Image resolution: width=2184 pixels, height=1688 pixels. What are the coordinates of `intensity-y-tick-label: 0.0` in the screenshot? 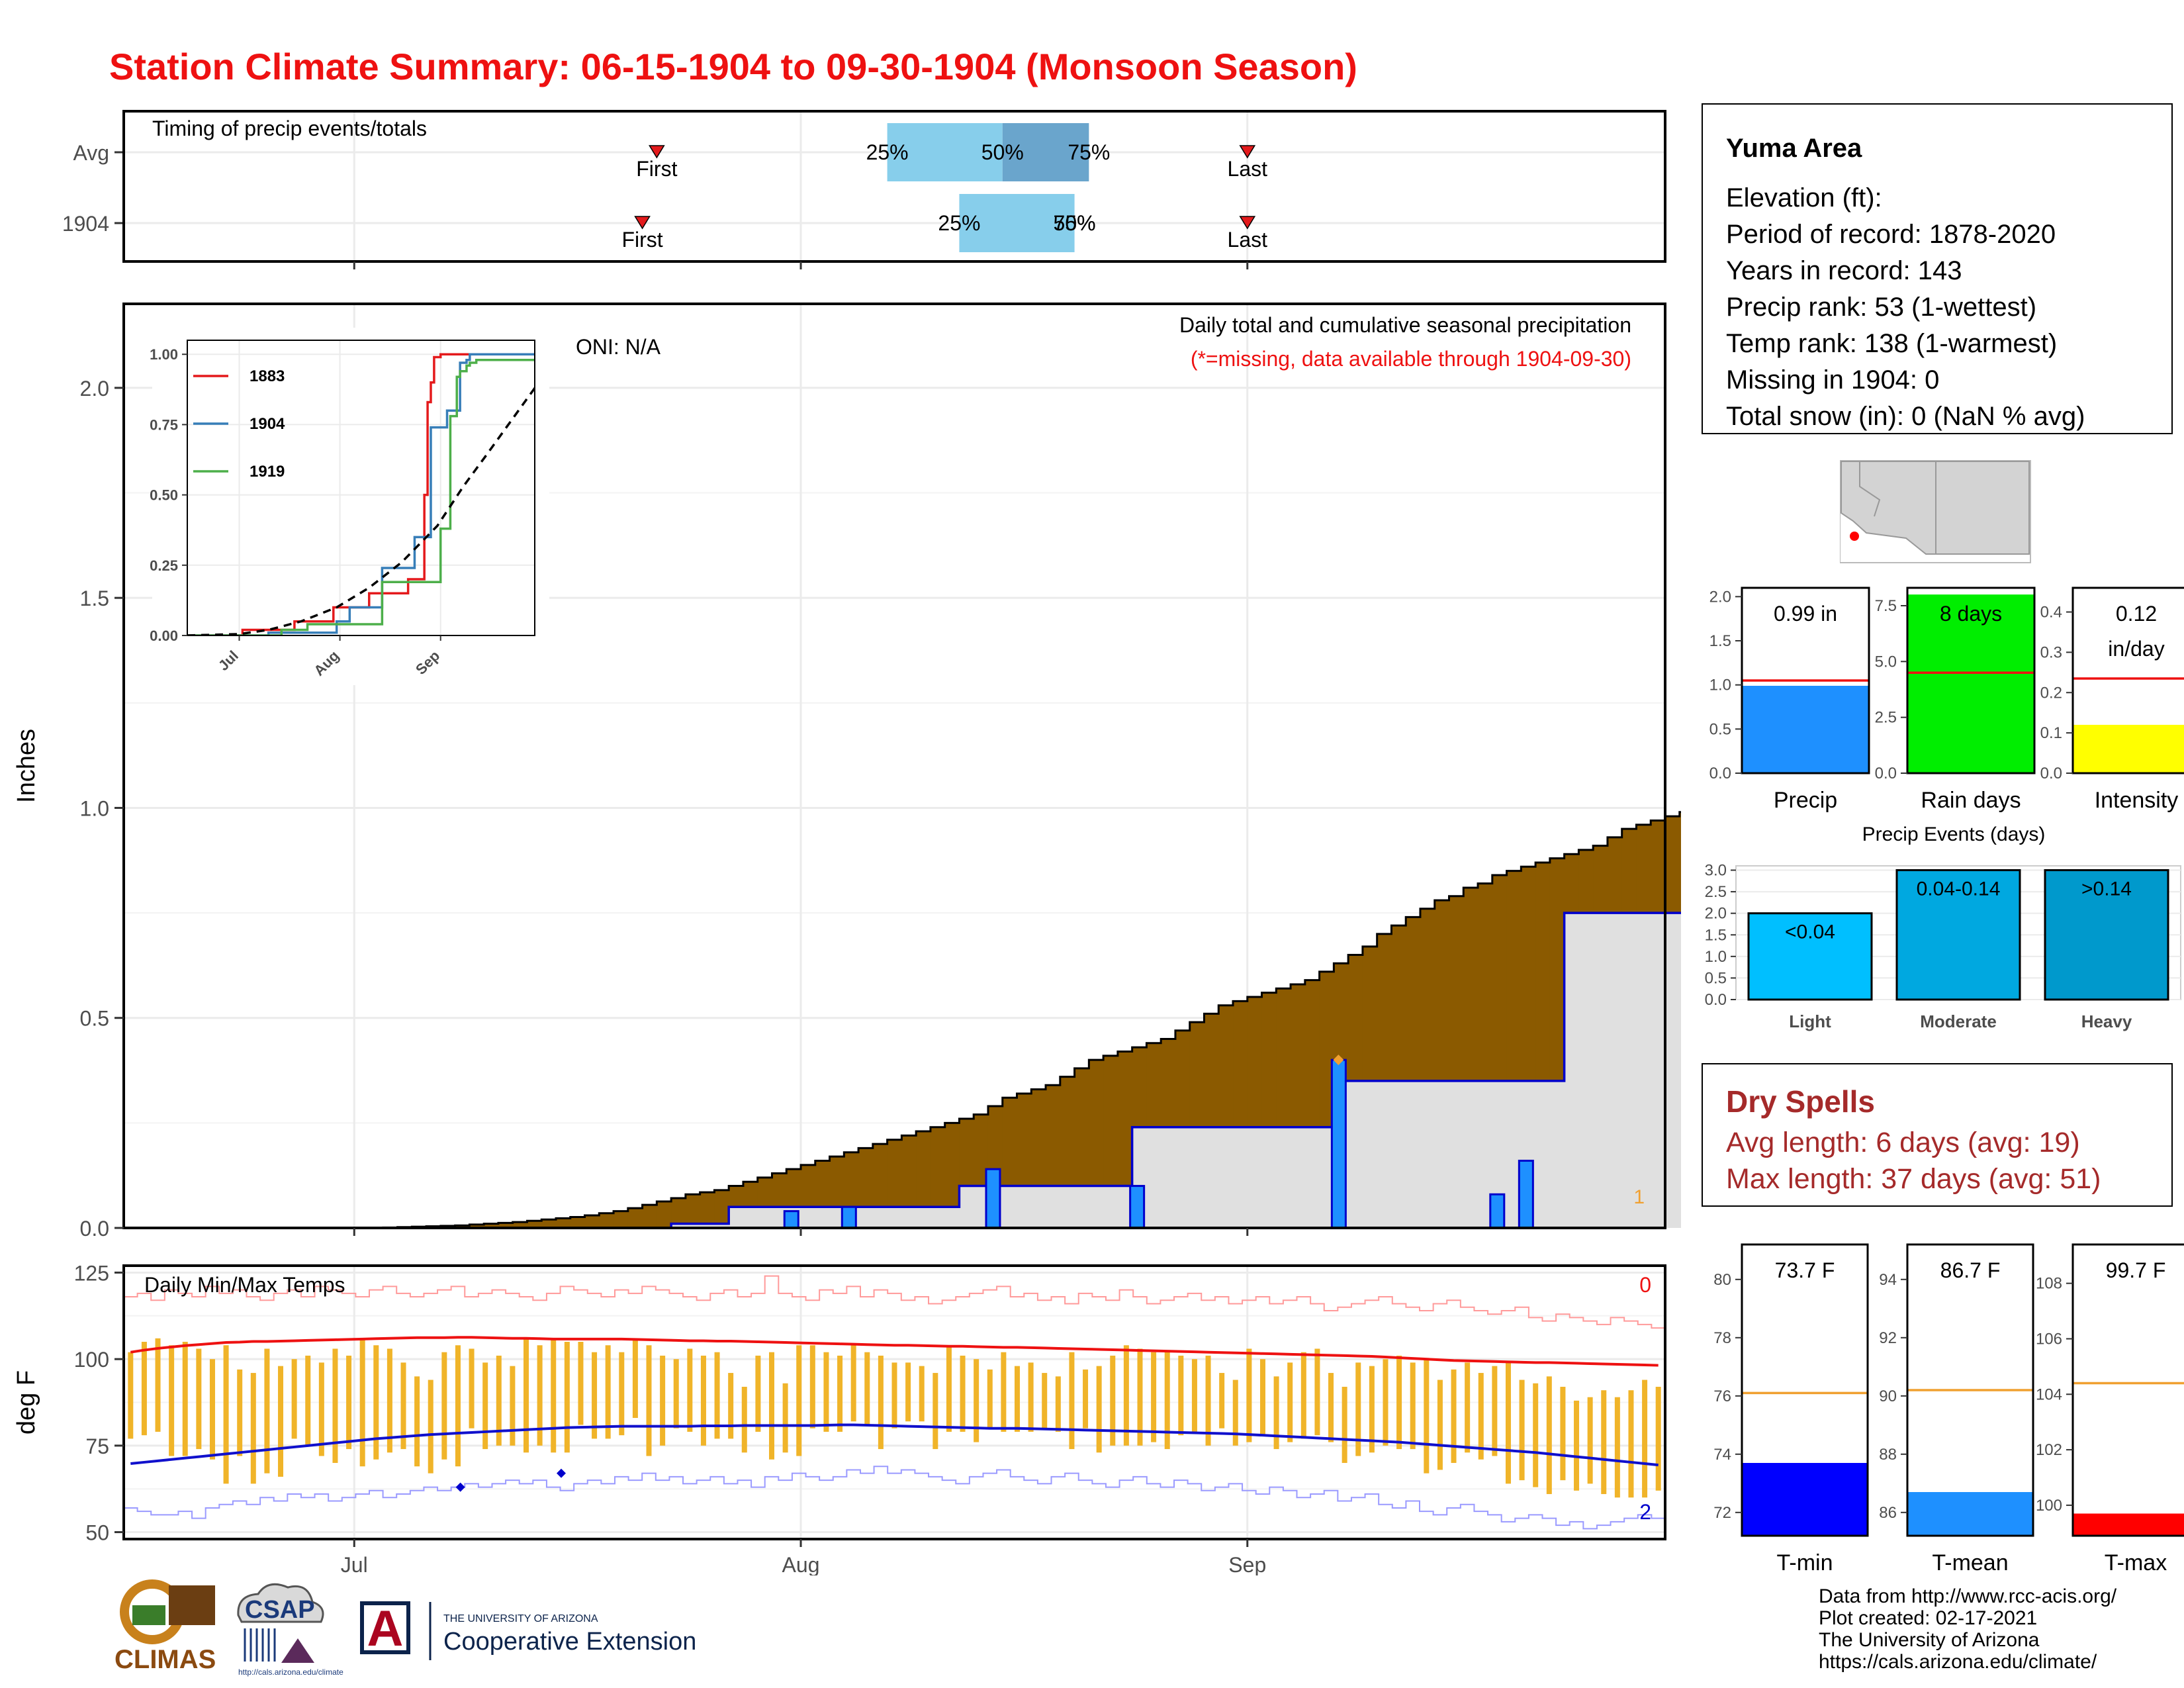 It's located at (2051, 773).